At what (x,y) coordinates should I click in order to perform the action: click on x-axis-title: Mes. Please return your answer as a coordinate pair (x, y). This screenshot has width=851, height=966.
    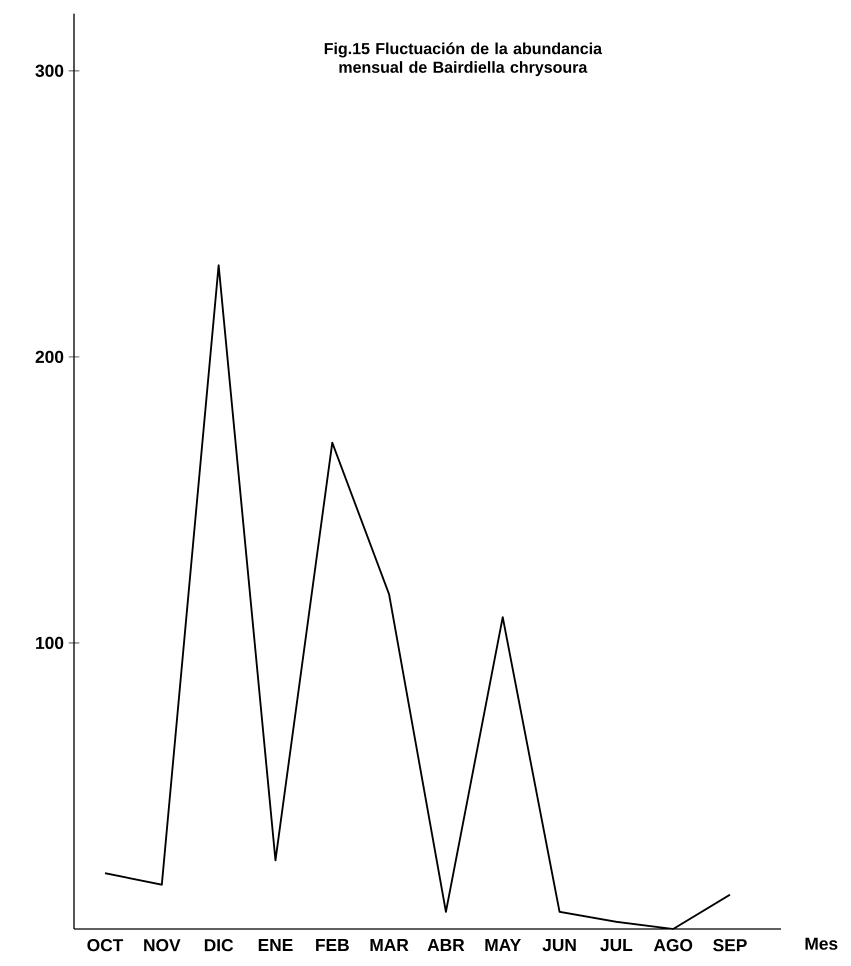
    Looking at the image, I should click on (822, 944).